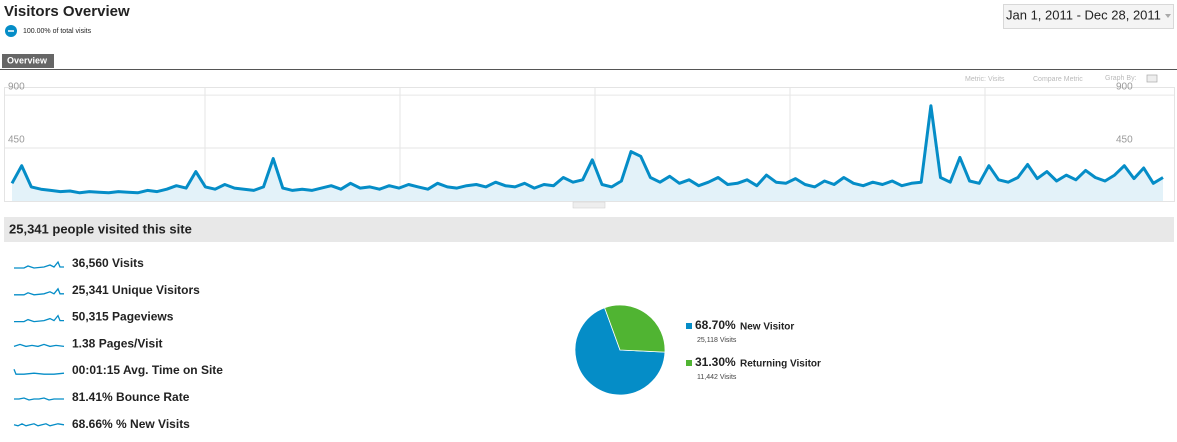 The width and height of the screenshot is (1177, 442). I want to click on metric-value: 50,315, so click(90, 317).